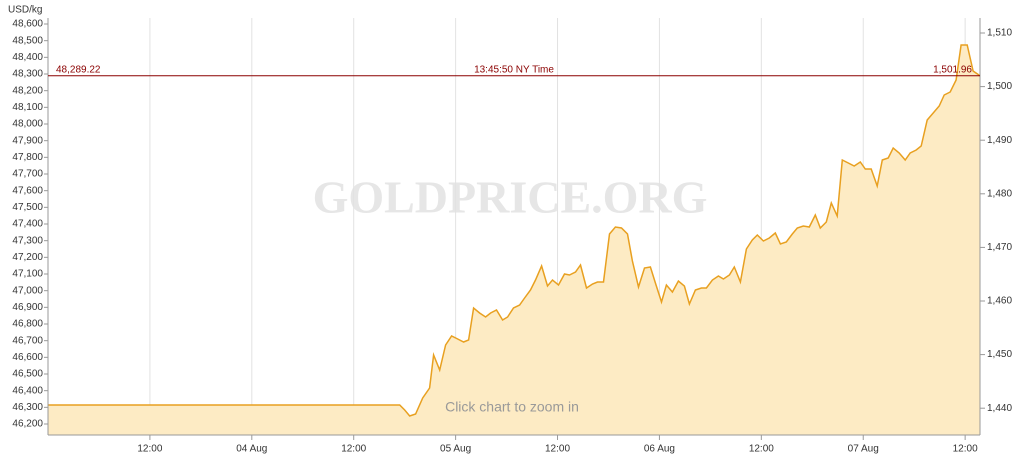 The width and height of the screenshot is (1024, 470). I want to click on y2-tick-label: 1,470, so click(999, 247).